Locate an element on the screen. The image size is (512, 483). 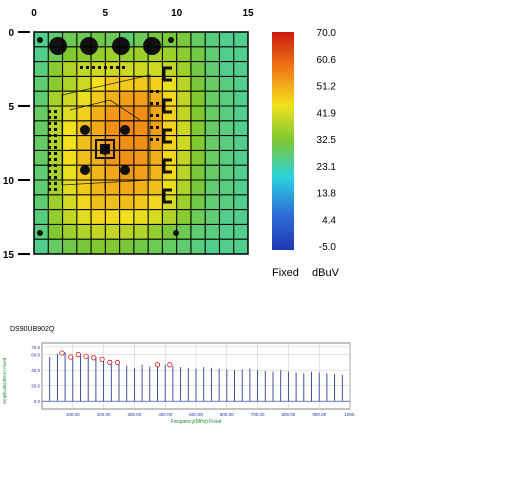
heatmap-x-tick-label: 10 is located at coordinates (177, 13).